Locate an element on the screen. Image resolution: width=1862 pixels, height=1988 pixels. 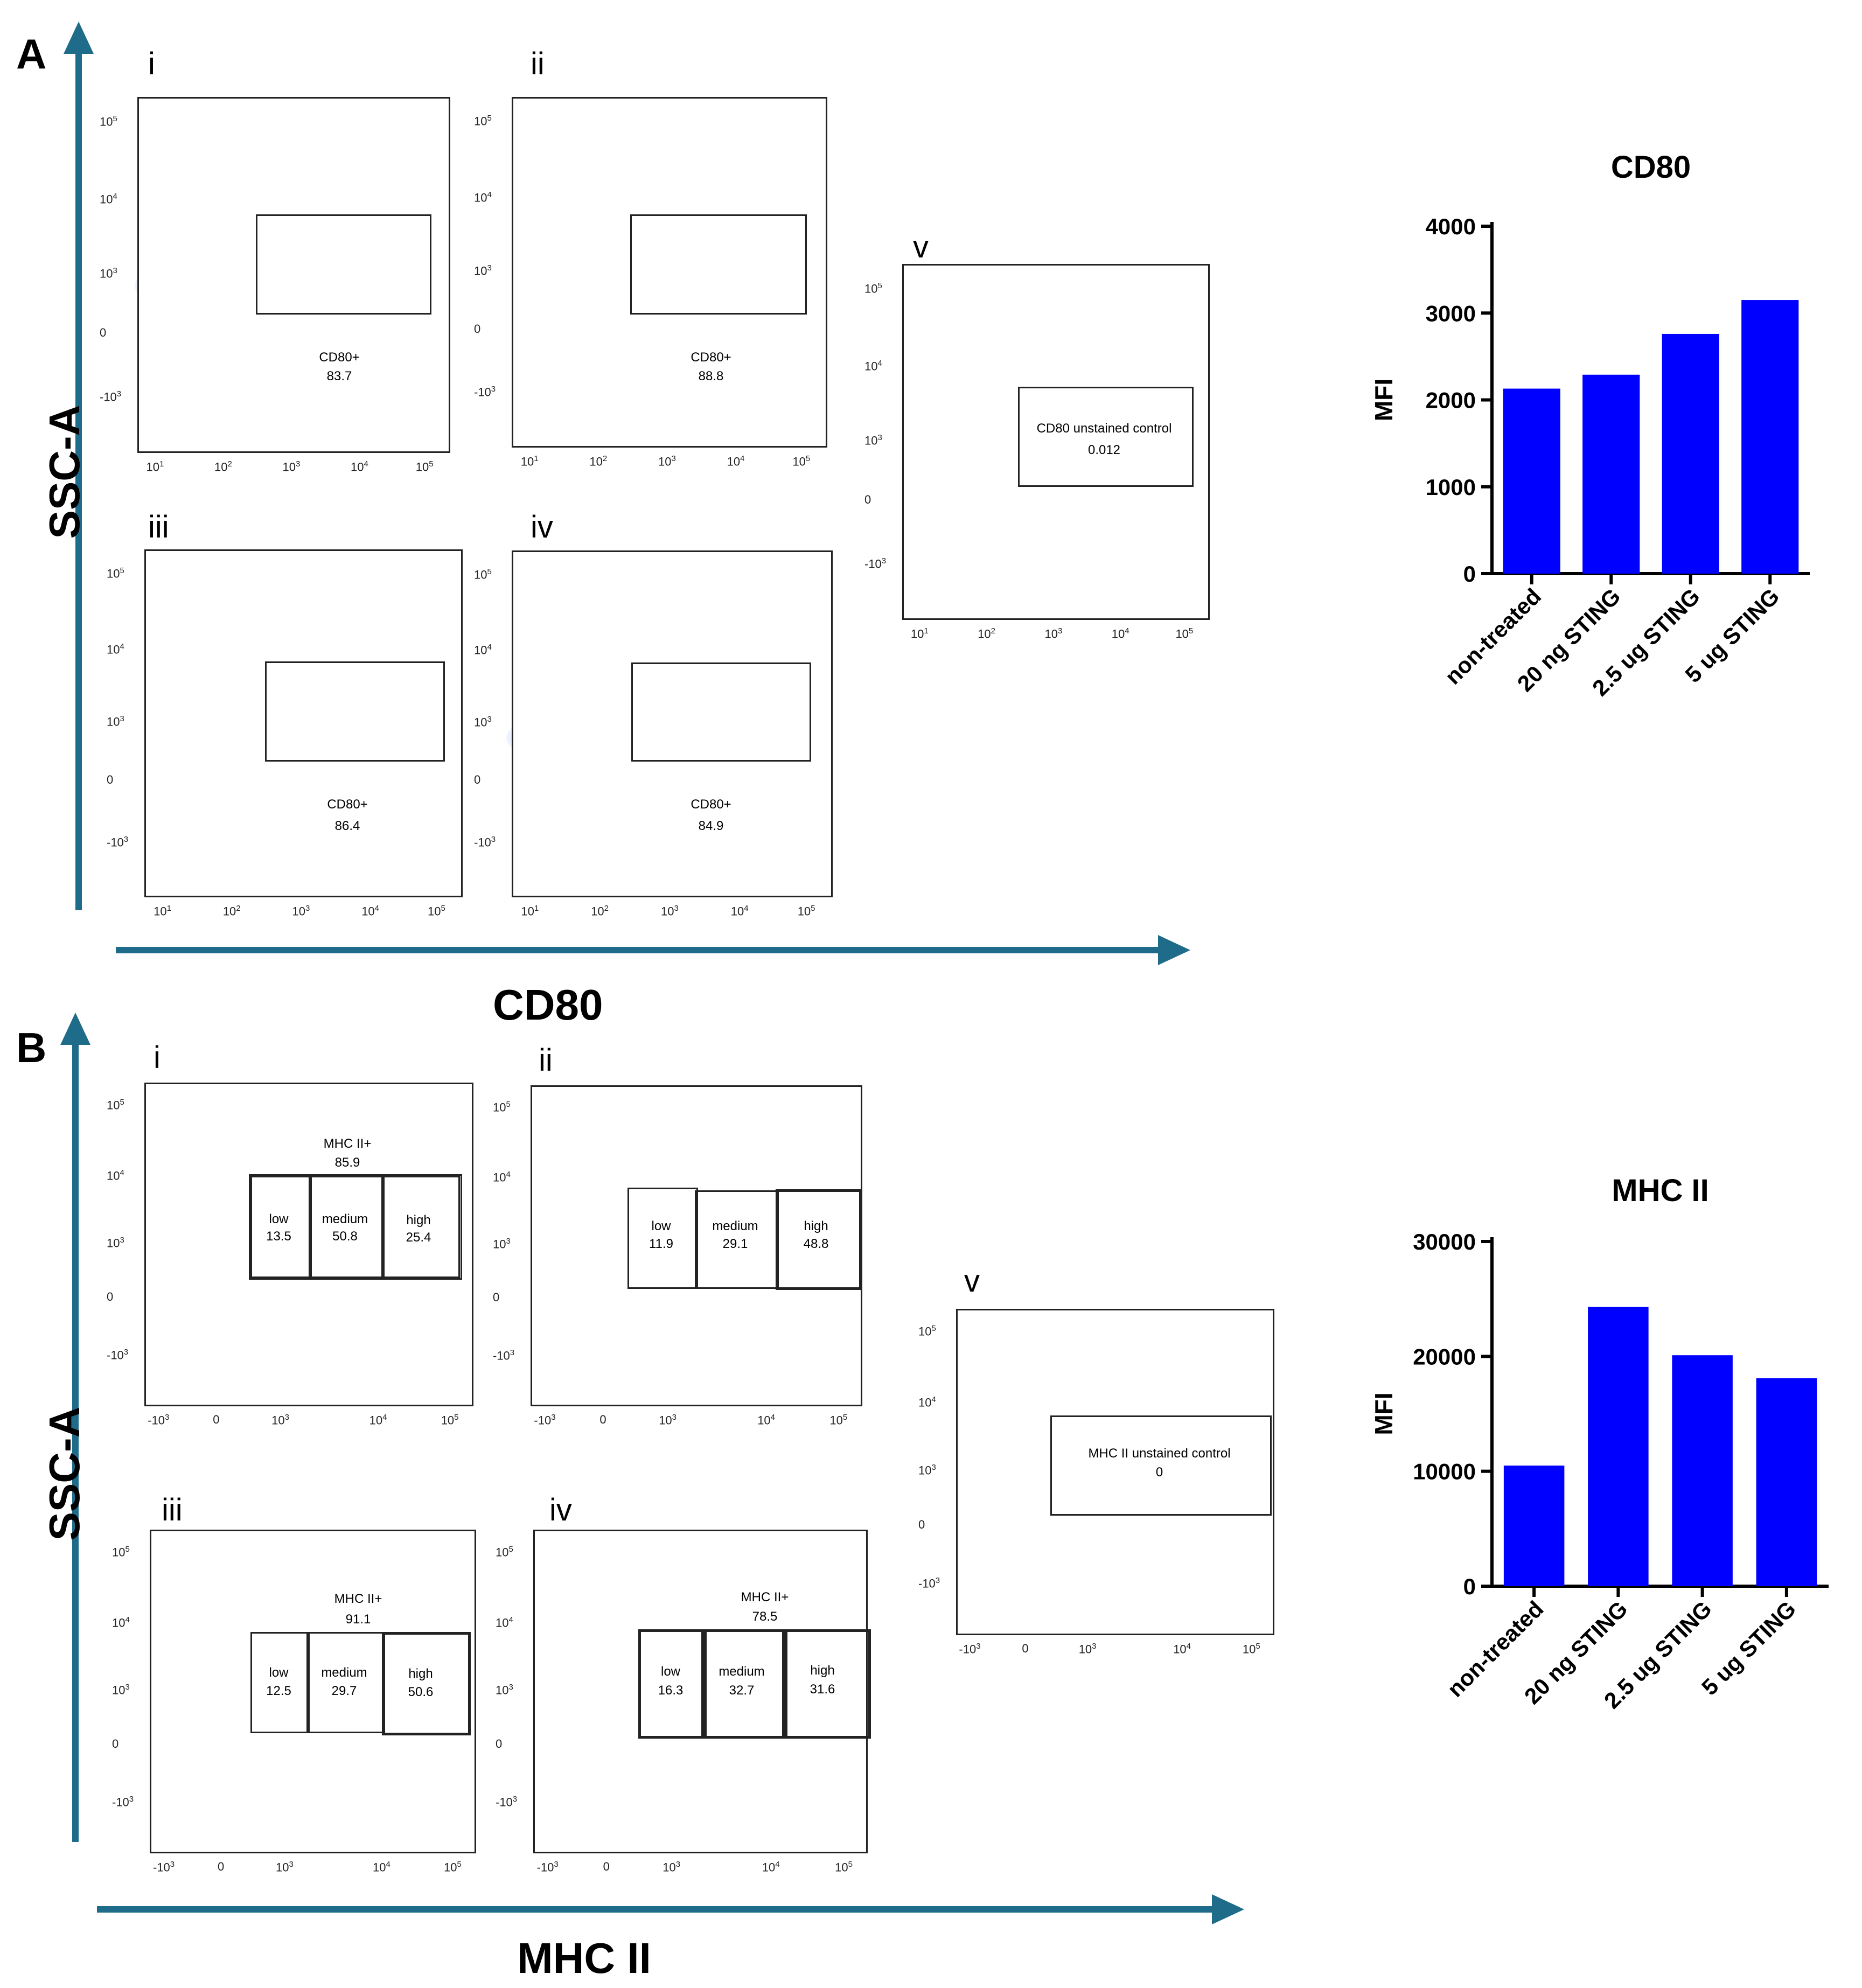
tick-x-a-iv-1: 102 is located at coordinates (600, 911).